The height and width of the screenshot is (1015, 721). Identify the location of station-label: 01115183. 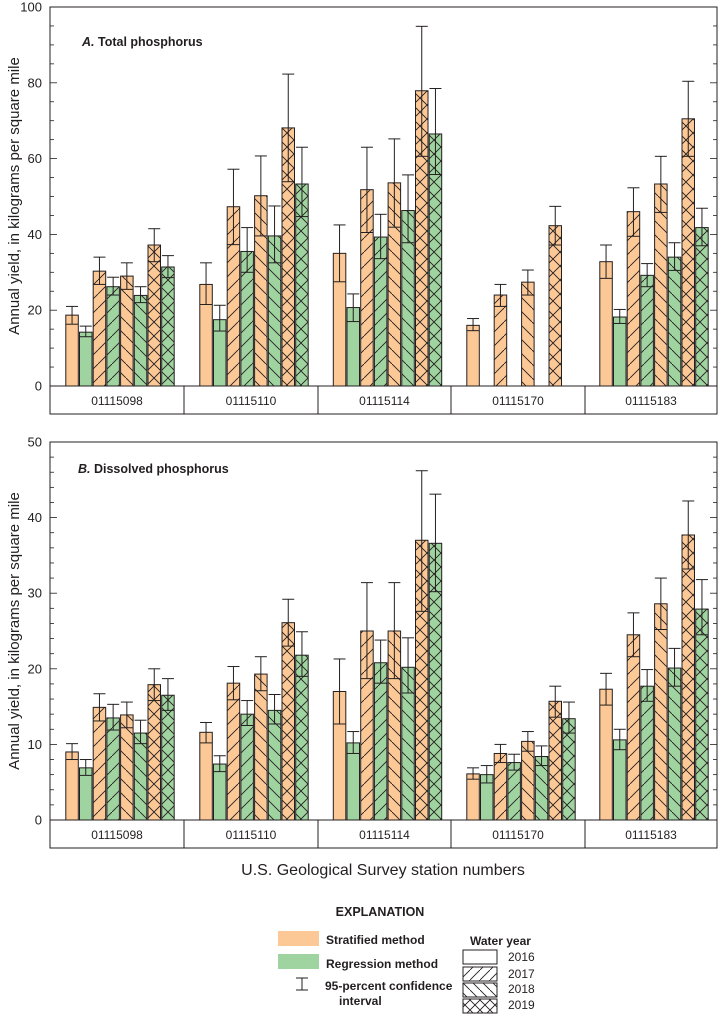
(651, 401).